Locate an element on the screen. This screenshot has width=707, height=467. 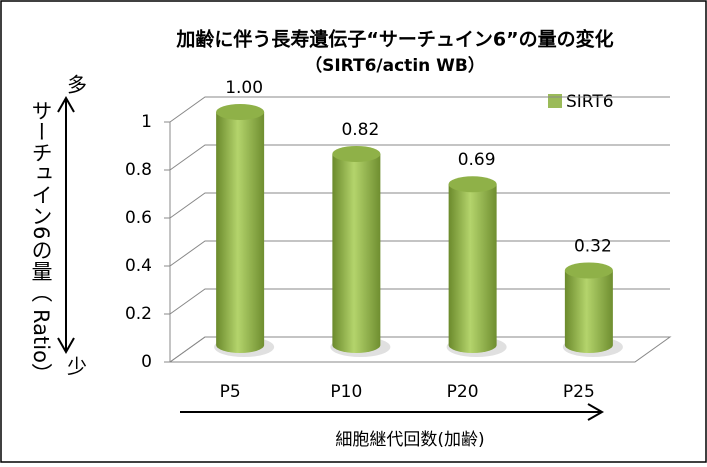
y-axis-label: サーチュイン6の量（ Ratio） is located at coordinates (41, 242).